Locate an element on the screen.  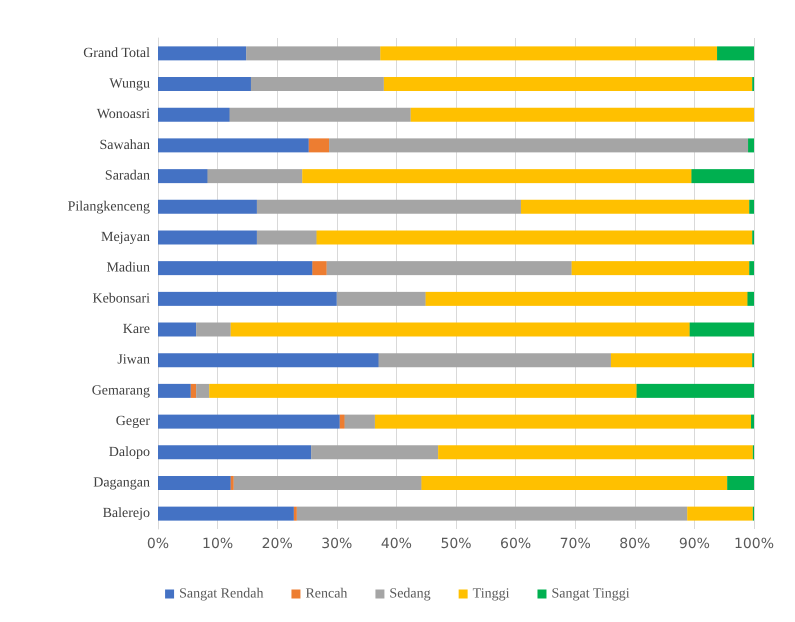
y-tick-label: Mejayan is located at coordinates (125, 237).